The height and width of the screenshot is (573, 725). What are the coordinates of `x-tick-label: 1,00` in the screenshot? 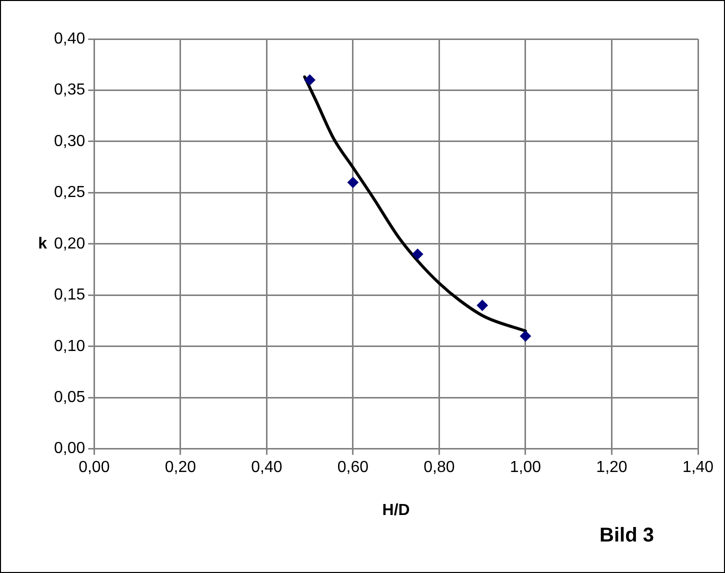 It's located at (526, 467).